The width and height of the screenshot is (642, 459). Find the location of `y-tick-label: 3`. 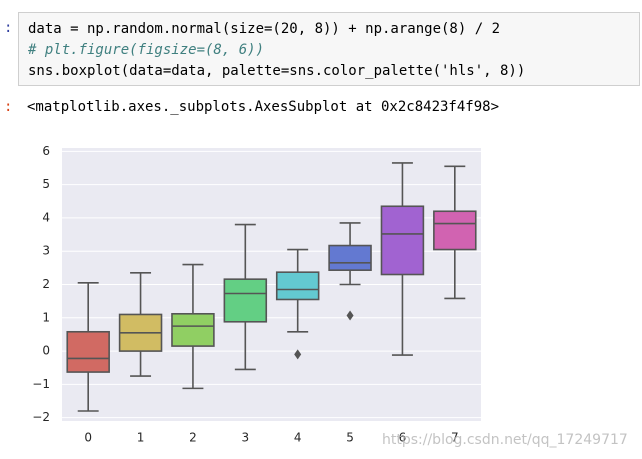

y-tick-label: 3 is located at coordinates (46, 251).